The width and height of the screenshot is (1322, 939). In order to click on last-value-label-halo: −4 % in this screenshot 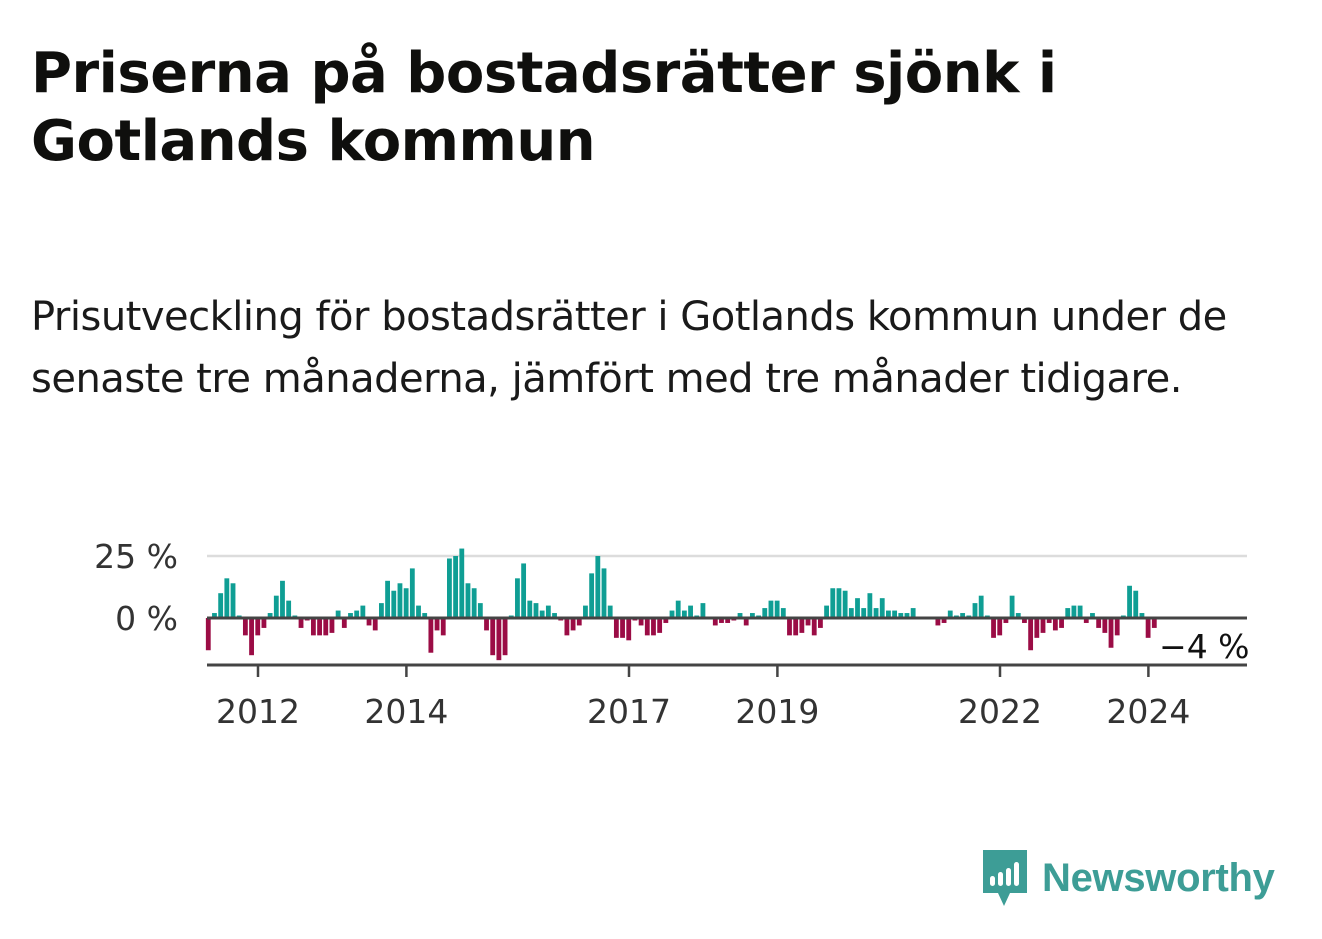, I will do `click(1204, 646)`.